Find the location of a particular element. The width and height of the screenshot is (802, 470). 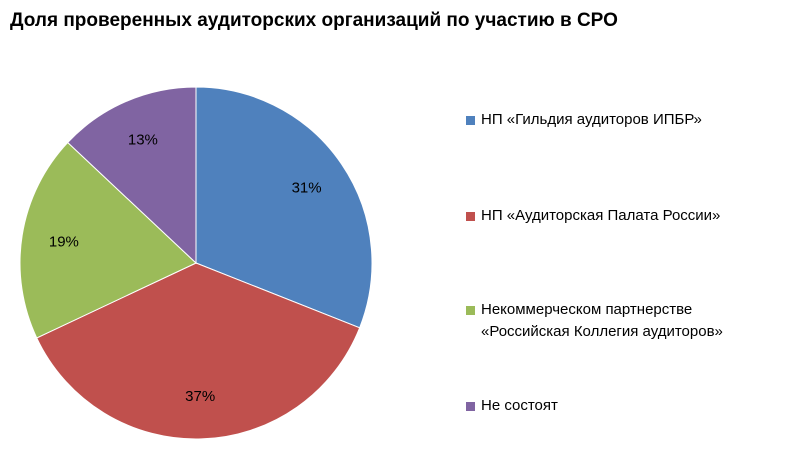

legend-item: Не состоят is located at coordinates (512, 406).